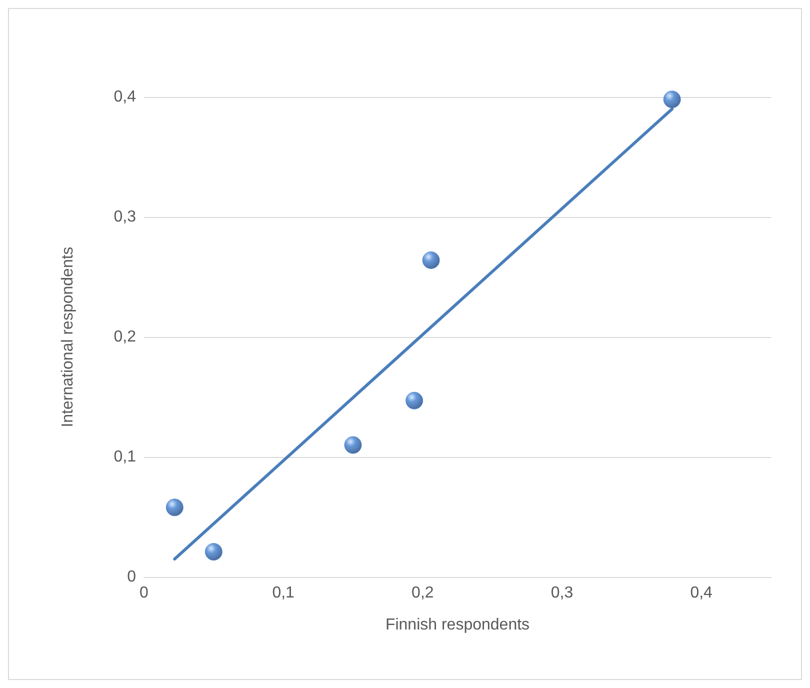 The width and height of the screenshot is (810, 688). Describe the element at coordinates (125, 97) in the screenshot. I see `y-tick-label: 0,4` at that location.